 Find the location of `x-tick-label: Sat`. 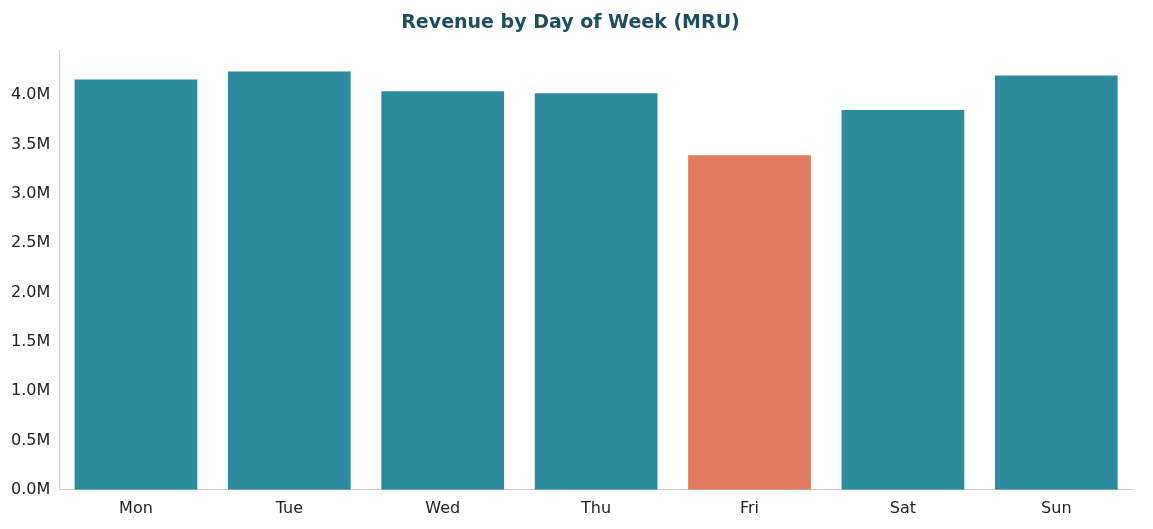

x-tick-label: Sat is located at coordinates (903, 507).